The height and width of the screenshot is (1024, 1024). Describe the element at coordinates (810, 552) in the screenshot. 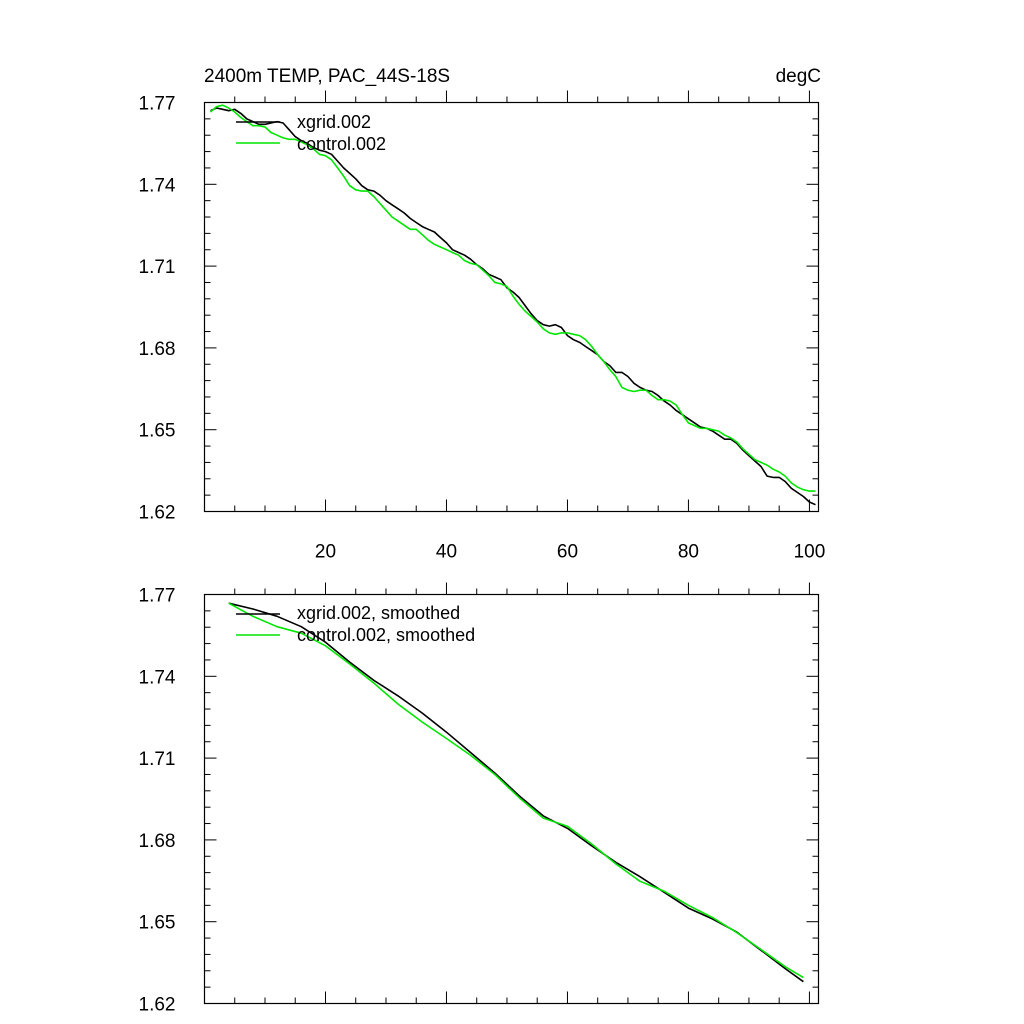

I see `x-tick-label: 100` at that location.